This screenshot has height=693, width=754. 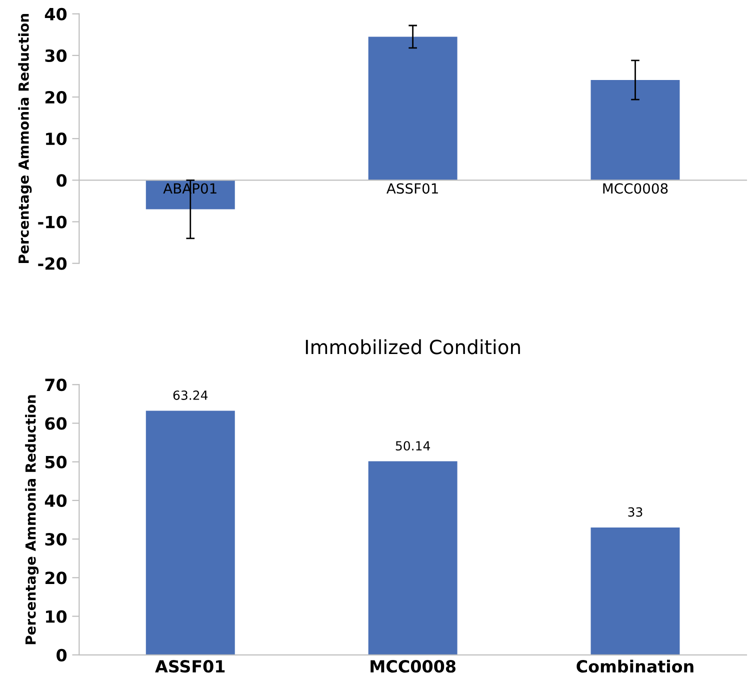 I want to click on y-tick-label: 70, so click(x=56, y=385).